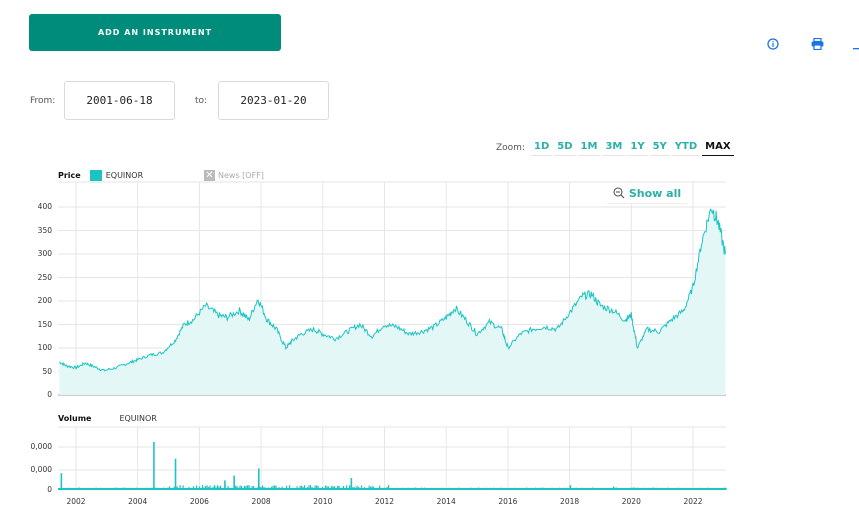  Describe the element at coordinates (565, 148) in the screenshot. I see `zoom-5d: 5D` at that location.